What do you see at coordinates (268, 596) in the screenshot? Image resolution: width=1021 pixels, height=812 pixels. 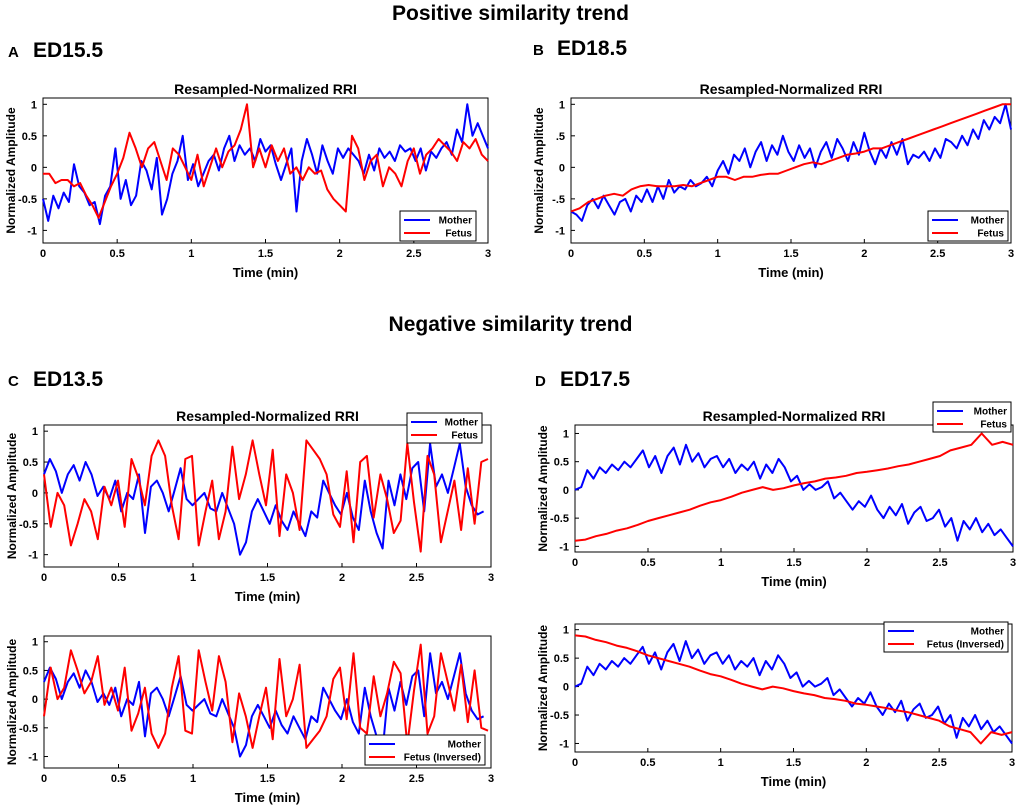 I see `x-axis-label-c1: Time (min)` at bounding box center [268, 596].